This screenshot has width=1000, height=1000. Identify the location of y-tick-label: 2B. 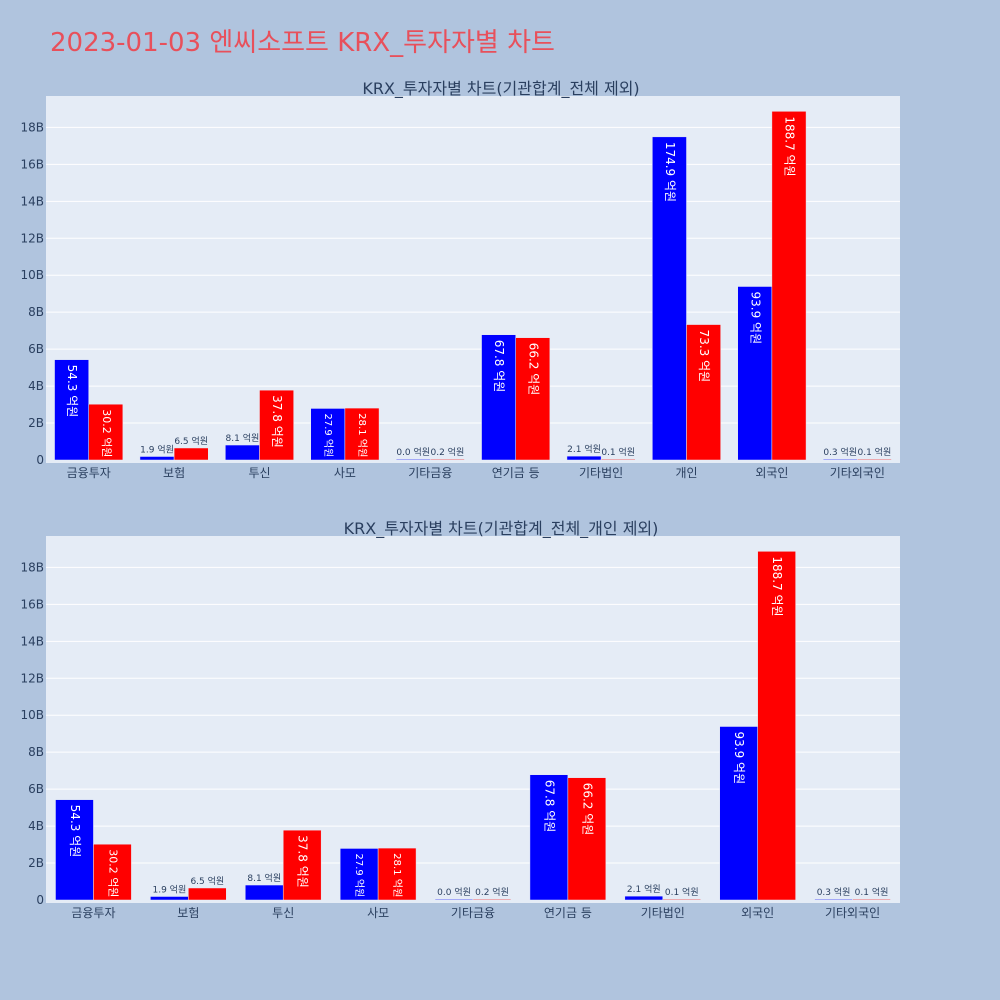
(36, 863).